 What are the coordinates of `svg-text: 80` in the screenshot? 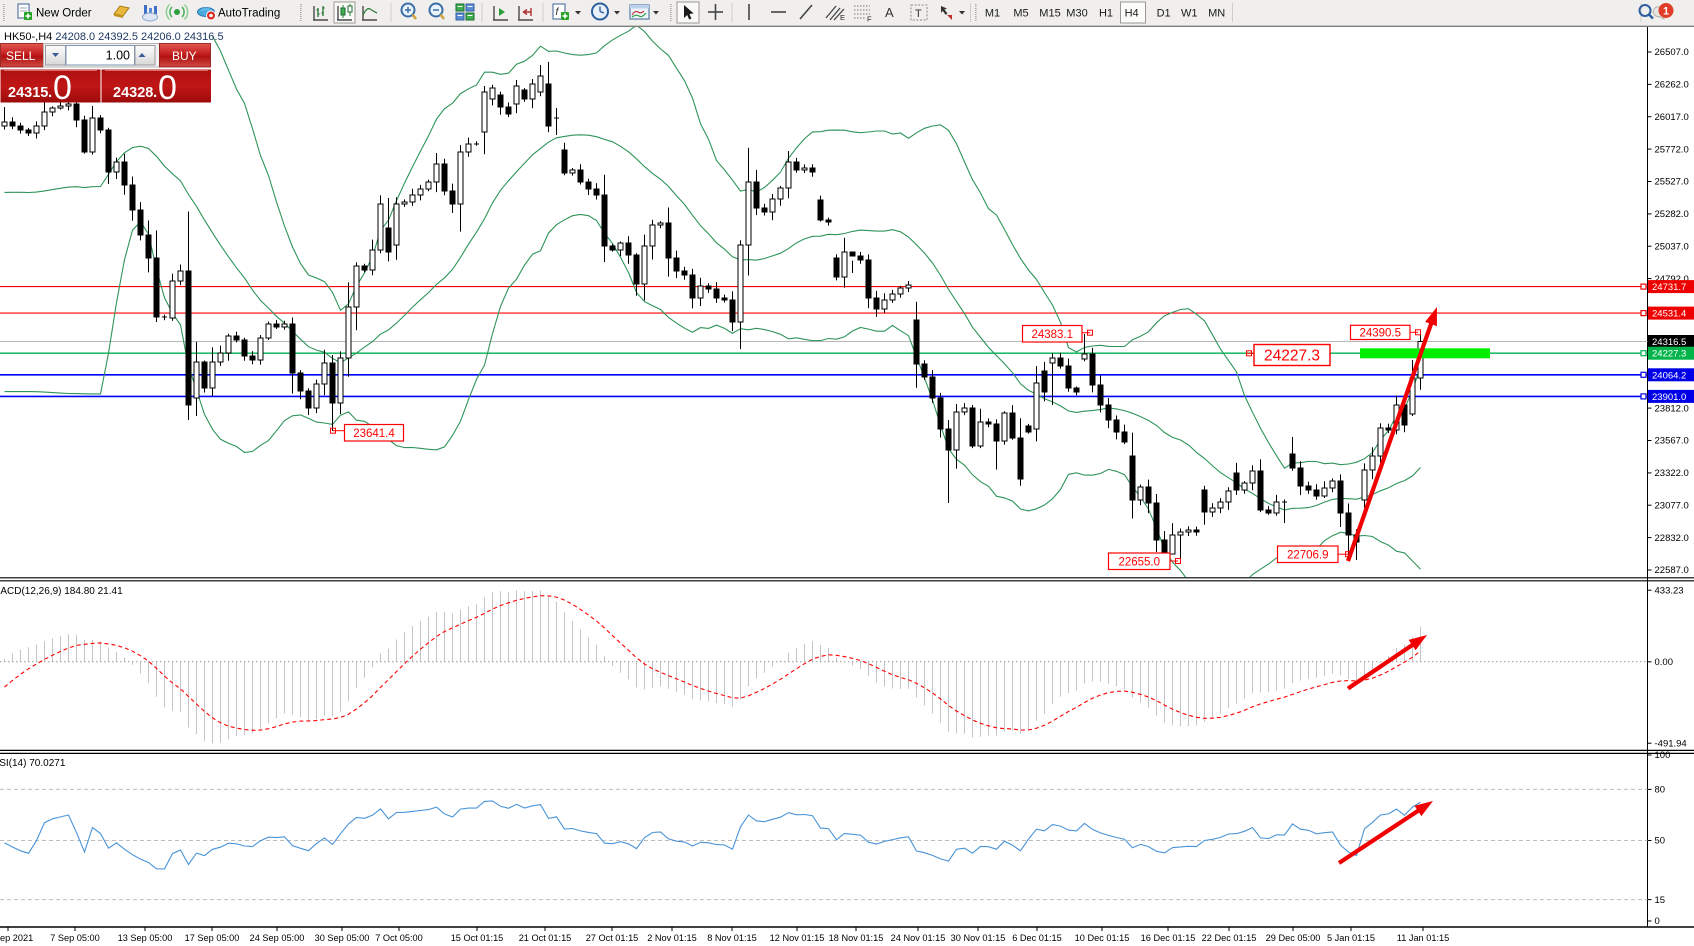 It's located at (1660, 790).